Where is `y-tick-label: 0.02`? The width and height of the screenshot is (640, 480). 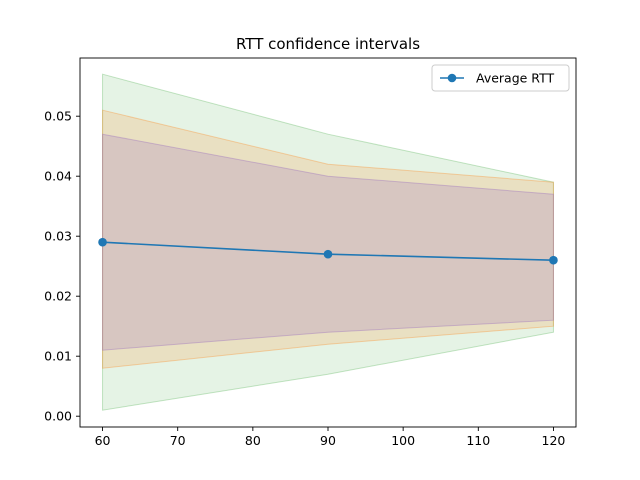 y-tick-label: 0.02 is located at coordinates (58, 296).